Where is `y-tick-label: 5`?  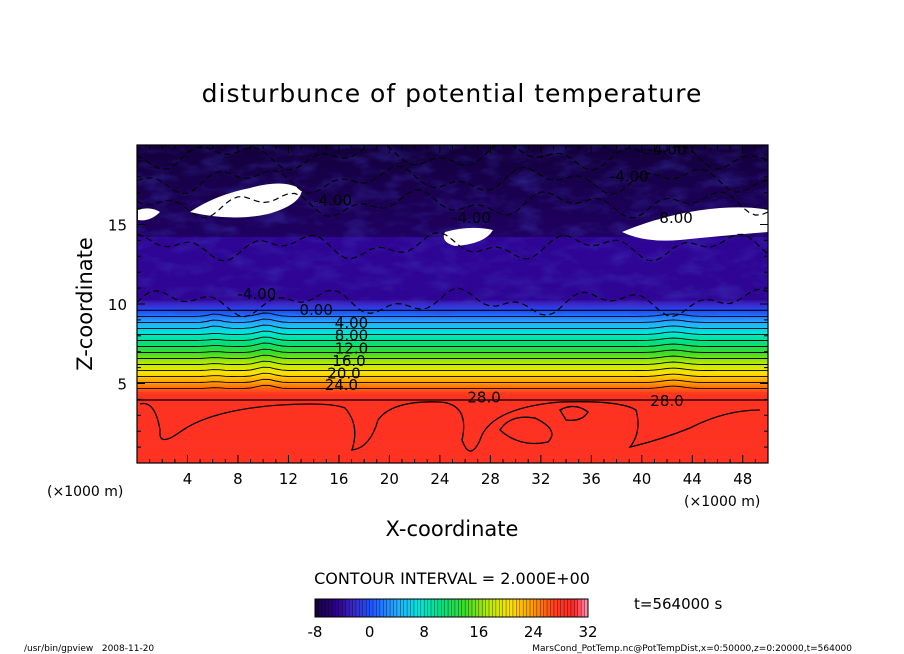
y-tick-label: 5 is located at coordinates (122, 385).